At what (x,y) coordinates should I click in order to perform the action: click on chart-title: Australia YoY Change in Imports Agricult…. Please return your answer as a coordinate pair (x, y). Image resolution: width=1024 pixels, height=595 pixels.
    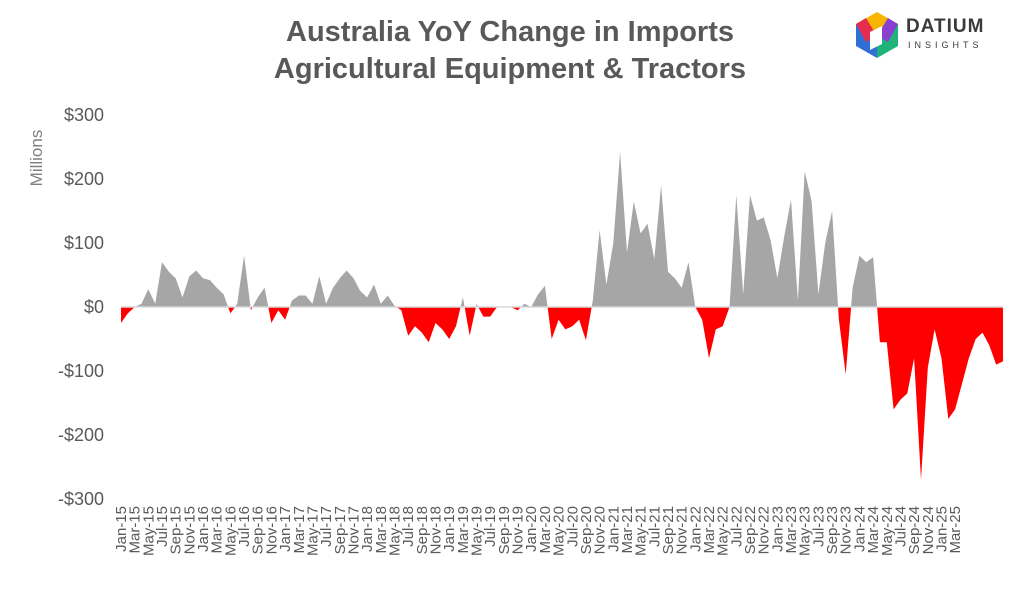
    Looking at the image, I should click on (510, 51).